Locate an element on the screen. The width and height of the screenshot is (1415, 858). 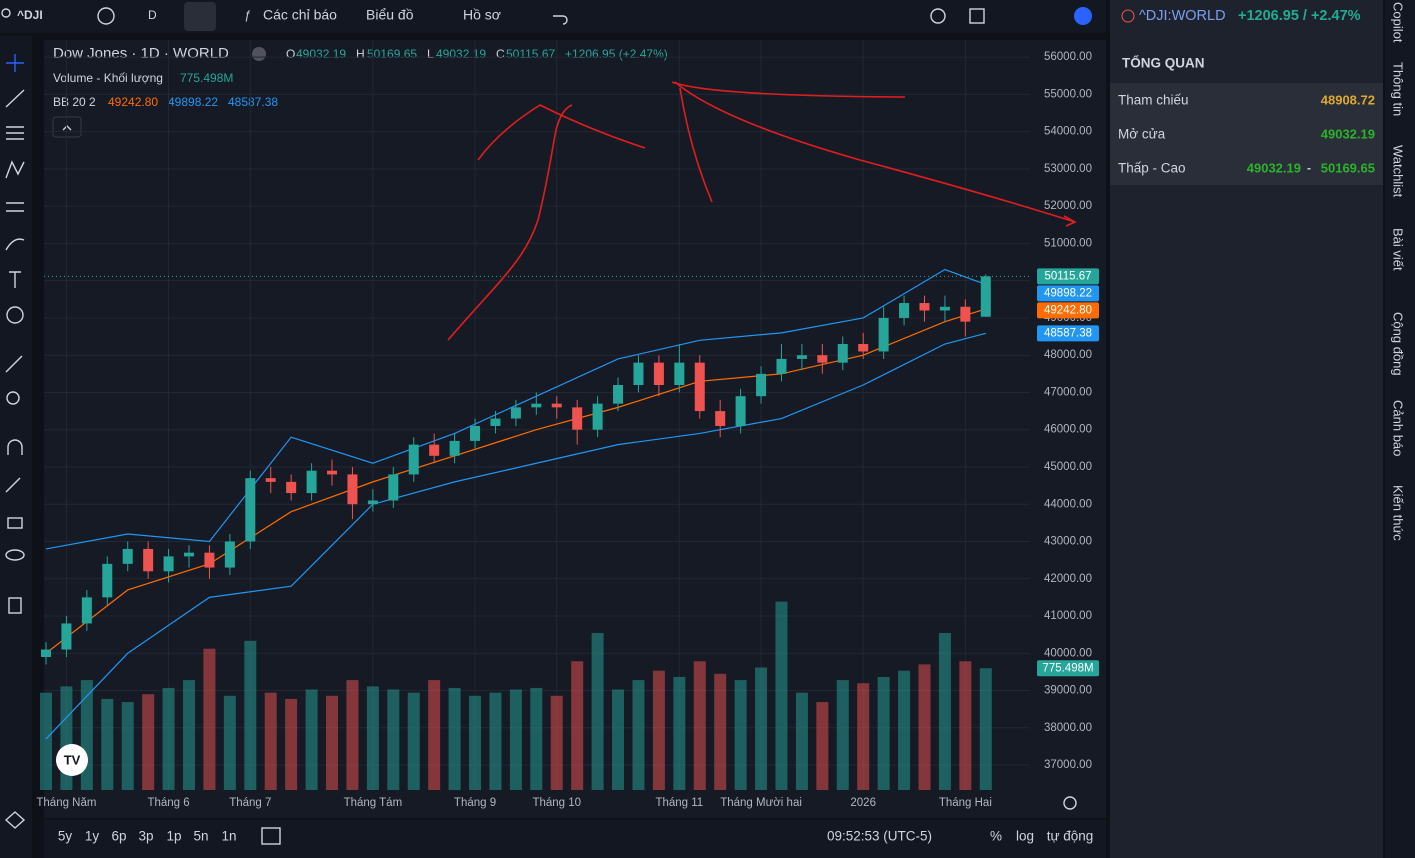
ohlc-value: 50115.67 is located at coordinates (530, 54).